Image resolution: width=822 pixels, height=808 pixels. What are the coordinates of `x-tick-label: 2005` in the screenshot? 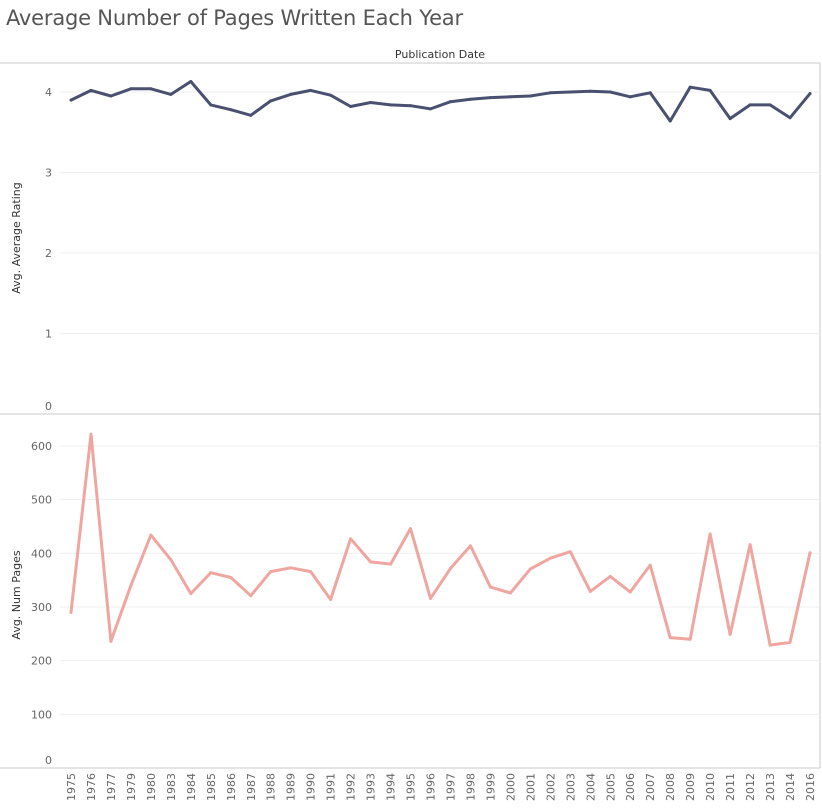 It's located at (610, 787).